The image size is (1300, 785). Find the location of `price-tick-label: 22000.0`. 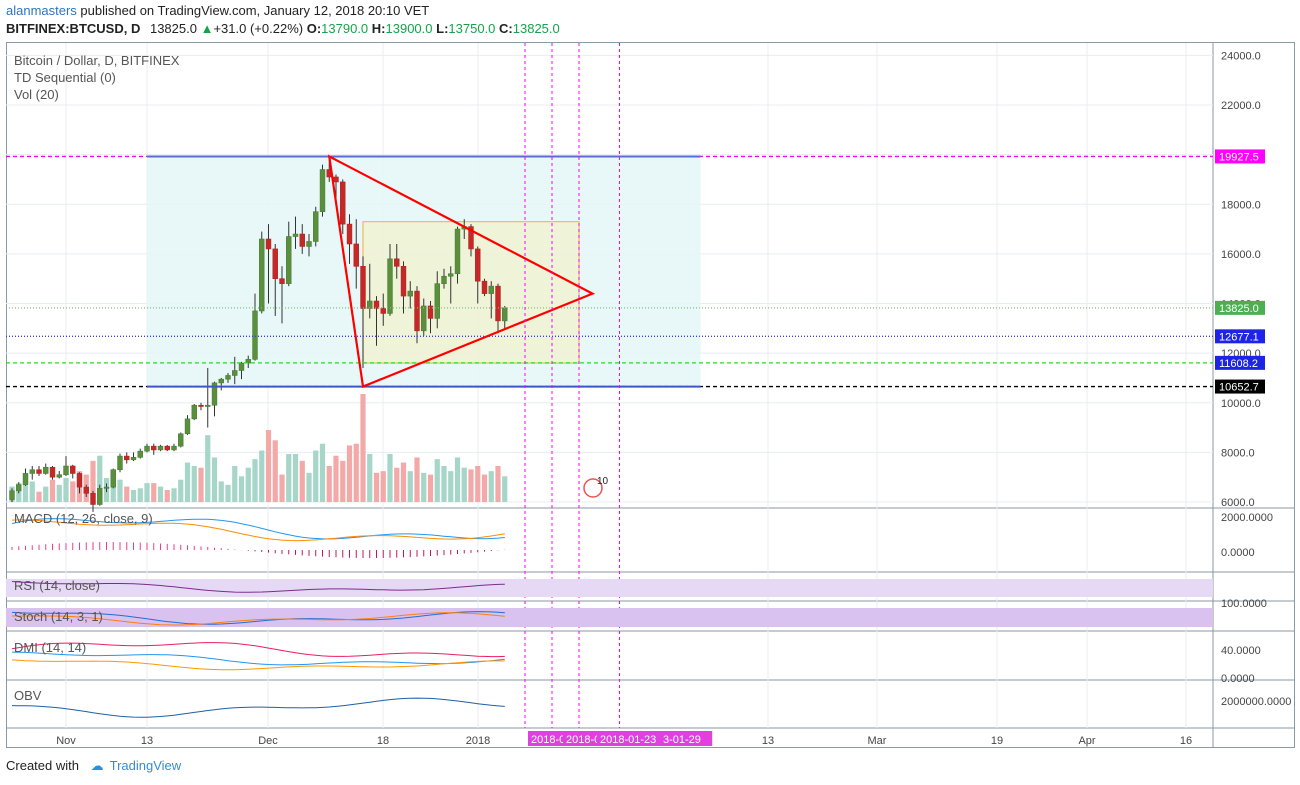

price-tick-label: 22000.0 is located at coordinates (1241, 106).